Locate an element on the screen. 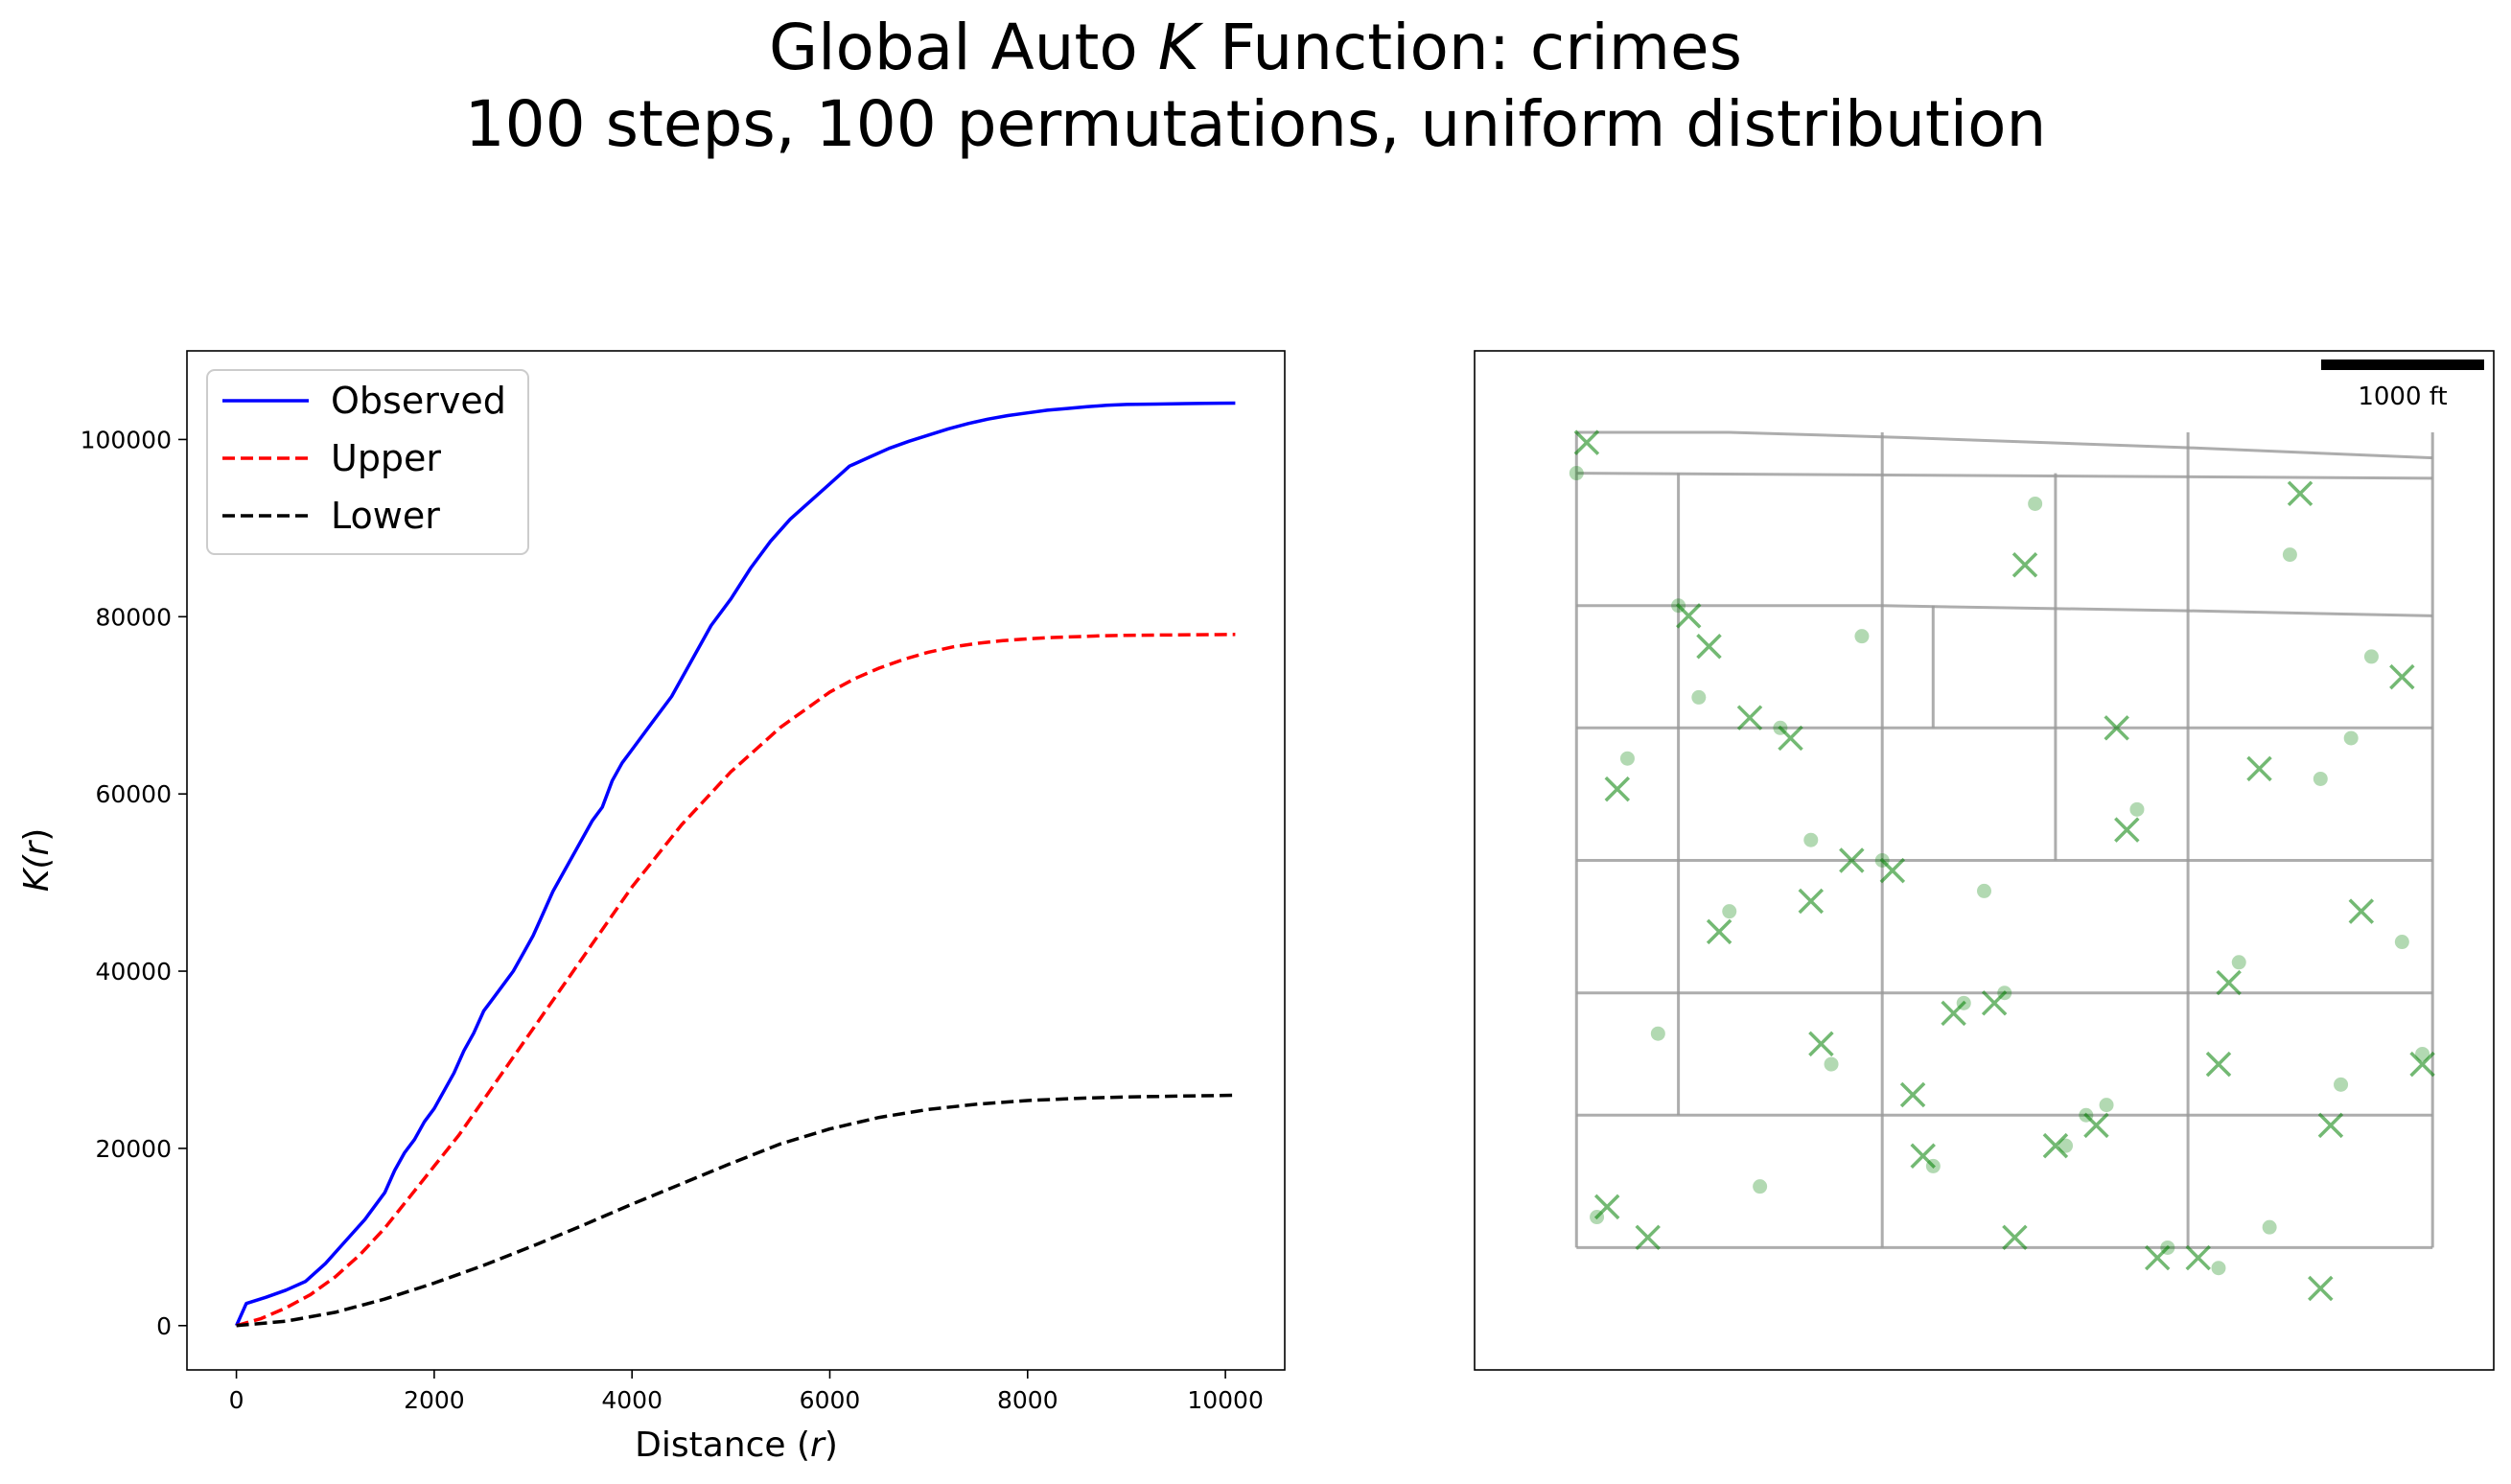  y-tick-label: 0 is located at coordinates (164, 1326).